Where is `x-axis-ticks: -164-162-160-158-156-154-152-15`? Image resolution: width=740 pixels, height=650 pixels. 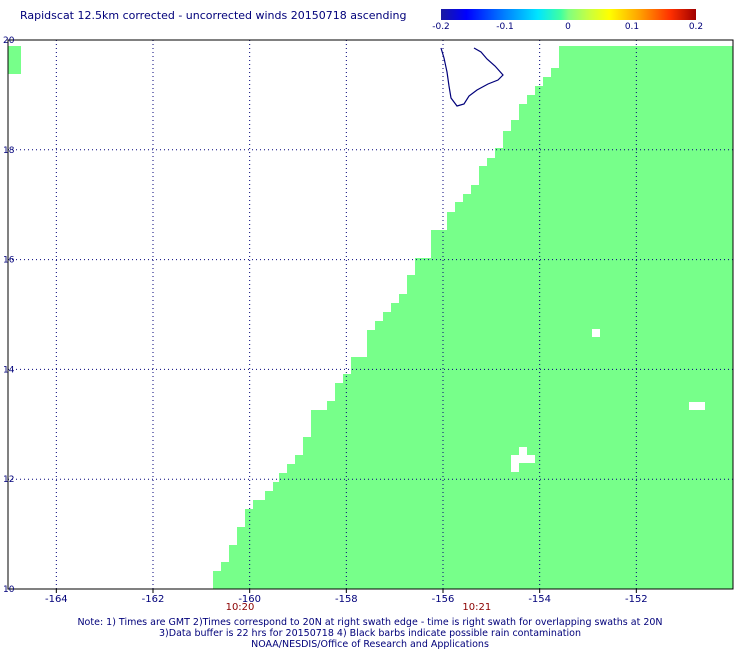 x-axis-ticks: -164-162-160-158-156-154-152-15 is located at coordinates (346, 597).